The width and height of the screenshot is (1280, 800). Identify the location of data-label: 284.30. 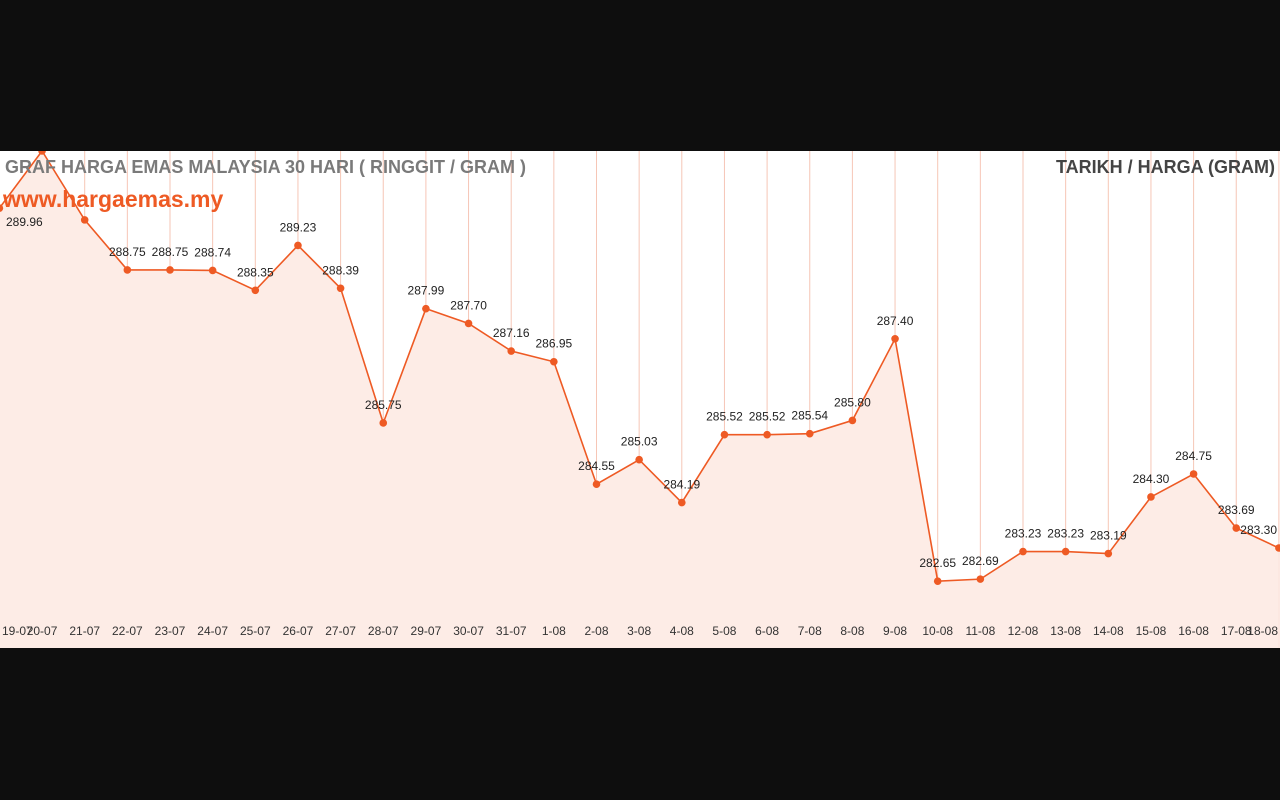
(1151, 479).